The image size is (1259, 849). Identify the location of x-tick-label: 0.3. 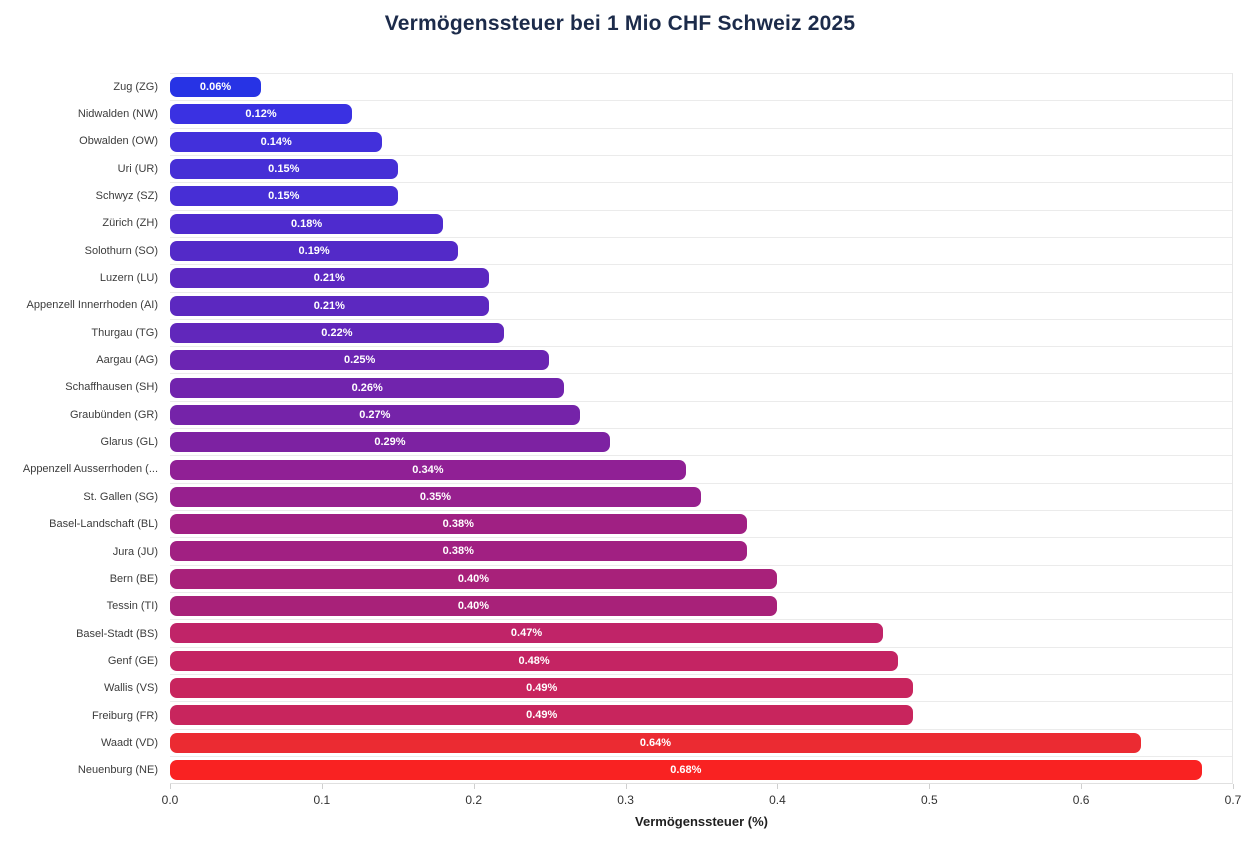
(625, 800).